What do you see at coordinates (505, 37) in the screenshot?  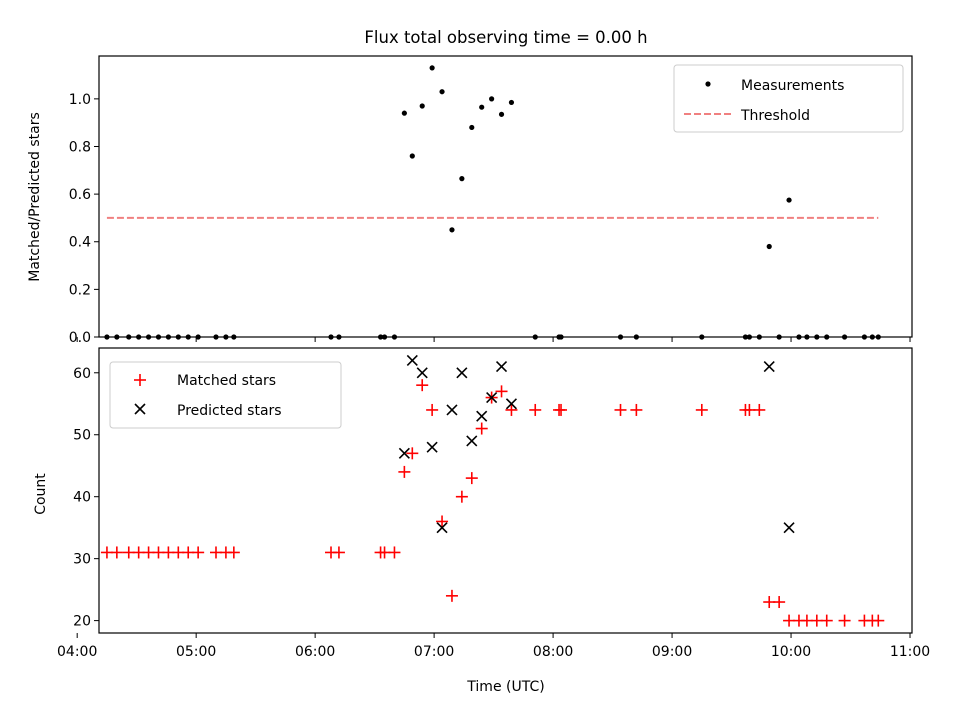 I see `top-chart-title: Flux total observing time = 0.00 h` at bounding box center [505, 37].